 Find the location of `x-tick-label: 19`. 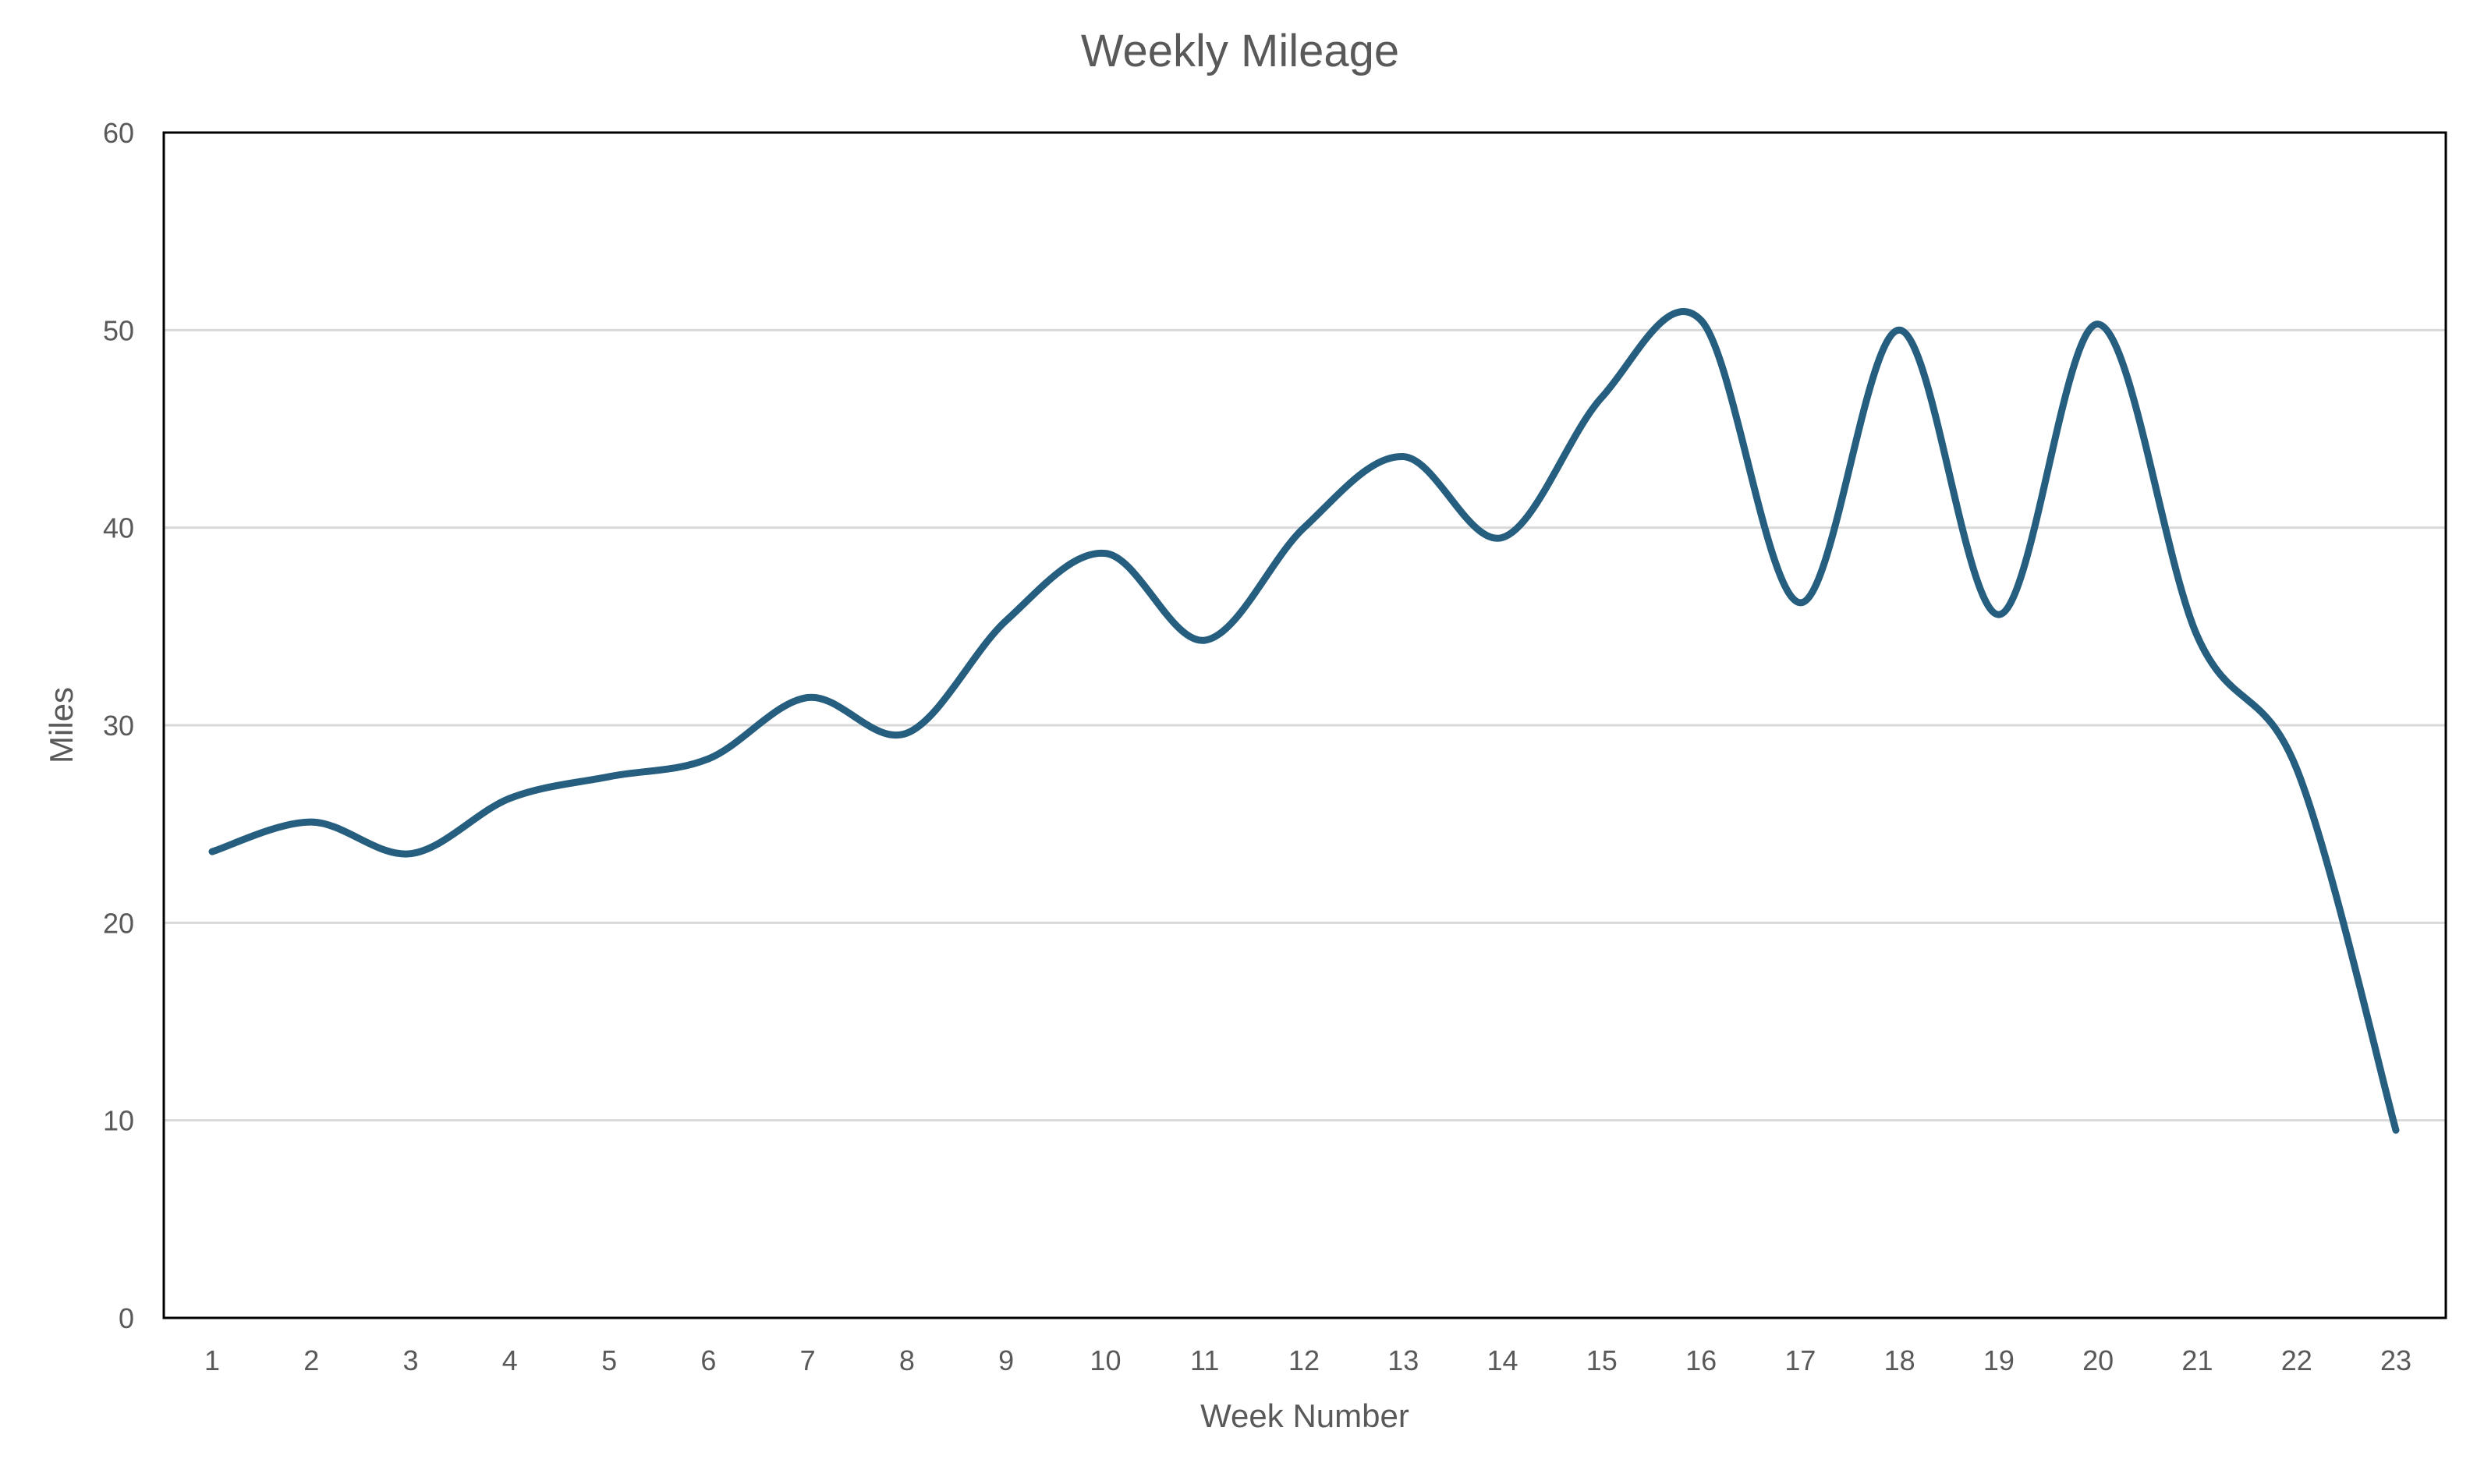

x-tick-label: 19 is located at coordinates (1999, 1360).